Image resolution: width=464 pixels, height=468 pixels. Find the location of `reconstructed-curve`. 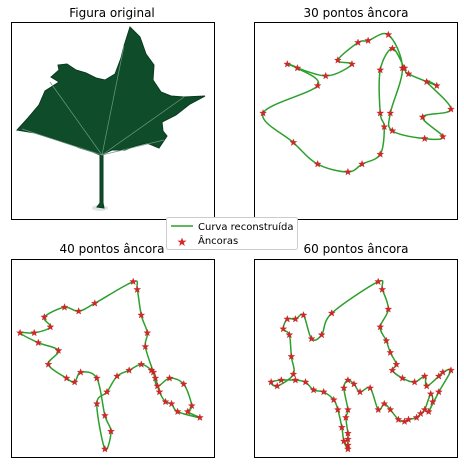

reconstructed-curve is located at coordinates (361, 364).